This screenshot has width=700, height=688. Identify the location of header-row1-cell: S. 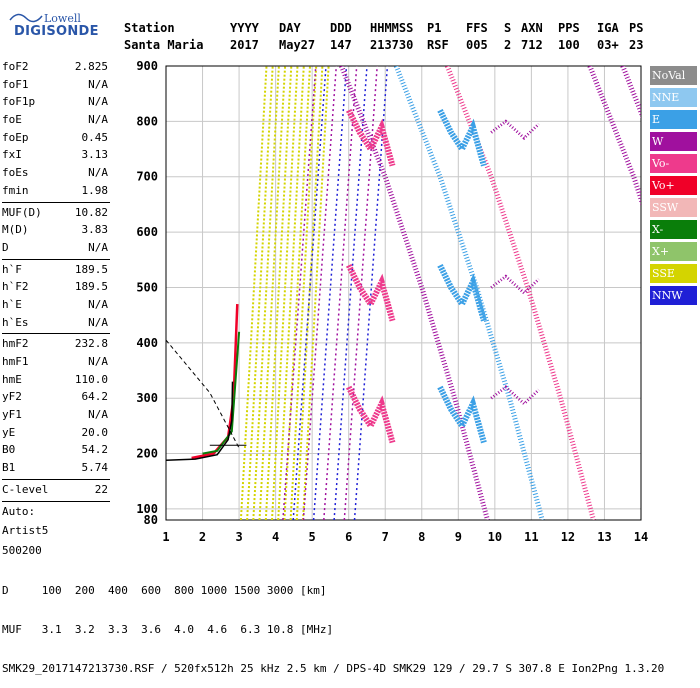
(508, 28).